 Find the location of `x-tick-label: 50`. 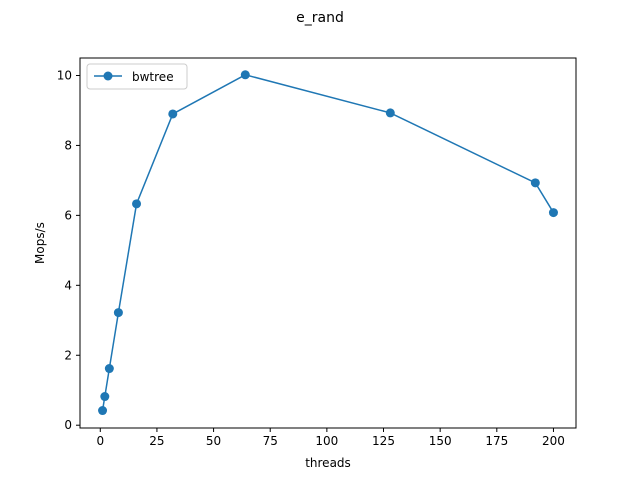

x-tick-label: 50 is located at coordinates (213, 441).